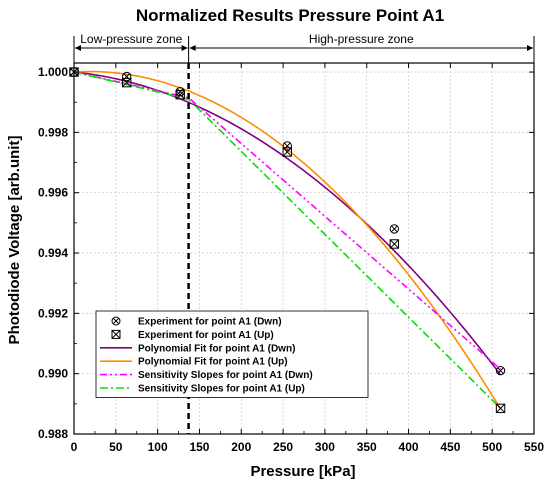 The image size is (550, 489). I want to click on legend-entry: Sensitivity Slopes for point A1 (Dwn), so click(225, 375).